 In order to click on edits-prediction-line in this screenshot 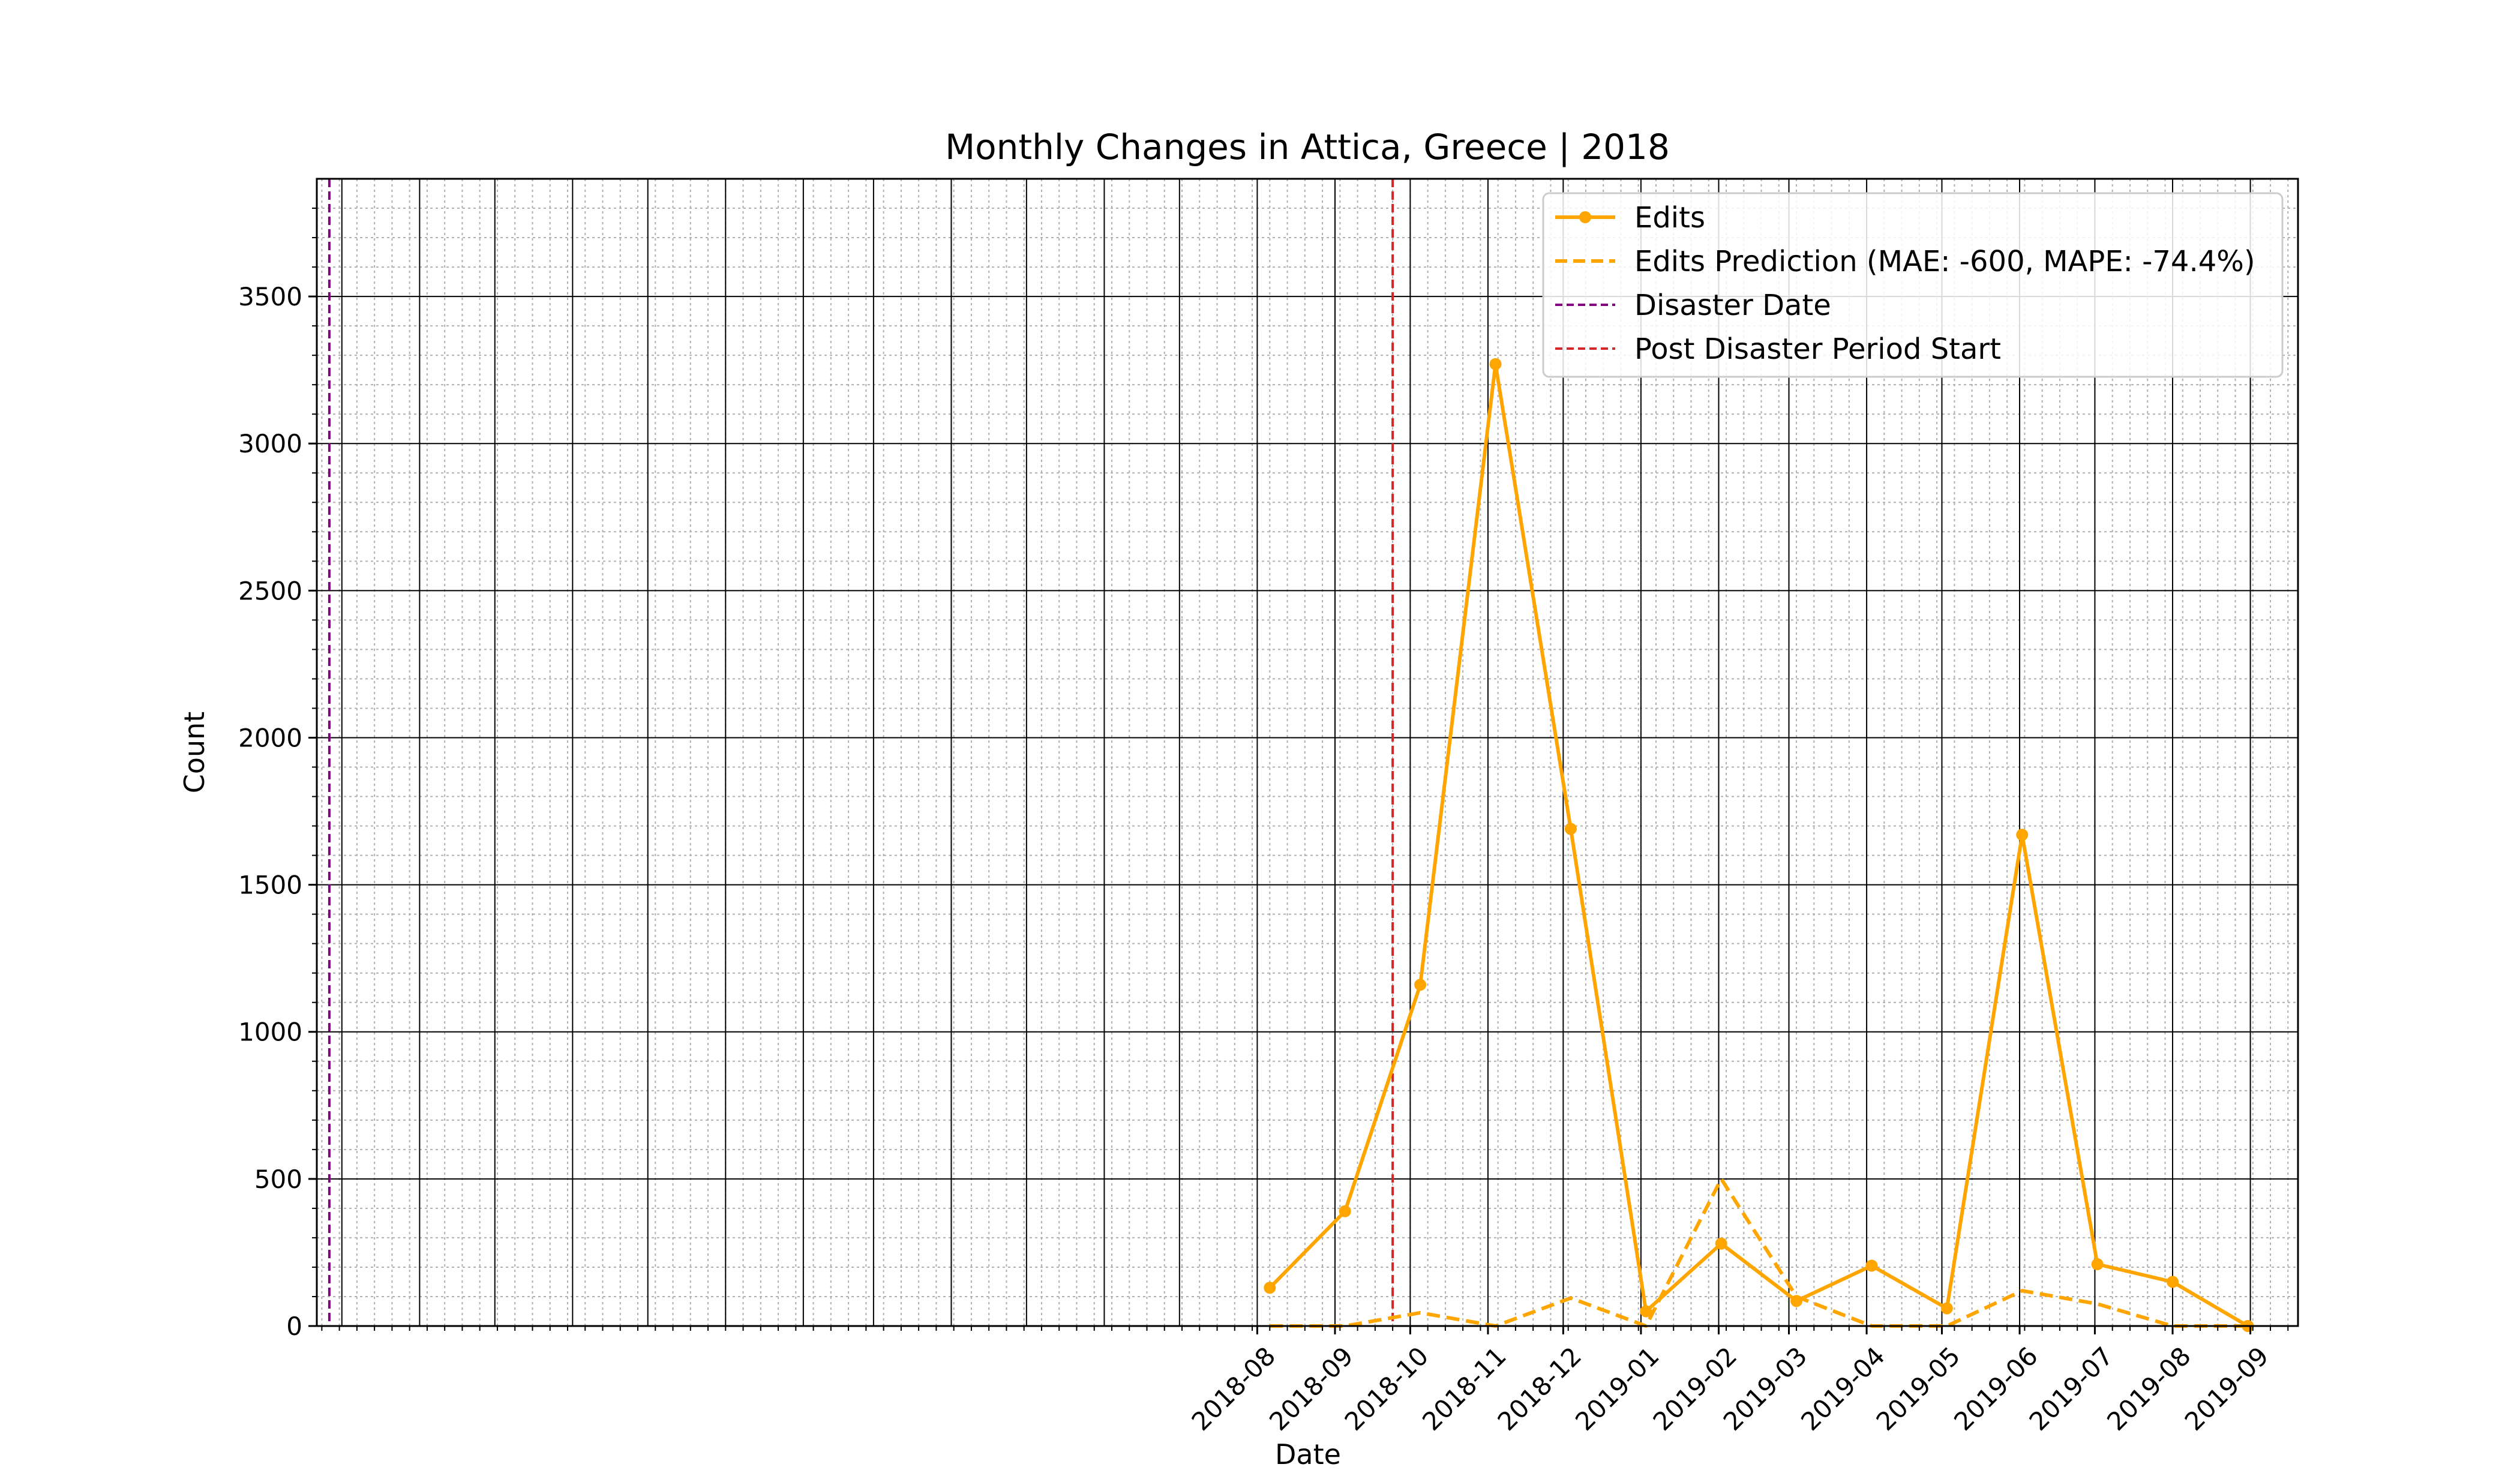, I will do `click(1759, 1252)`.